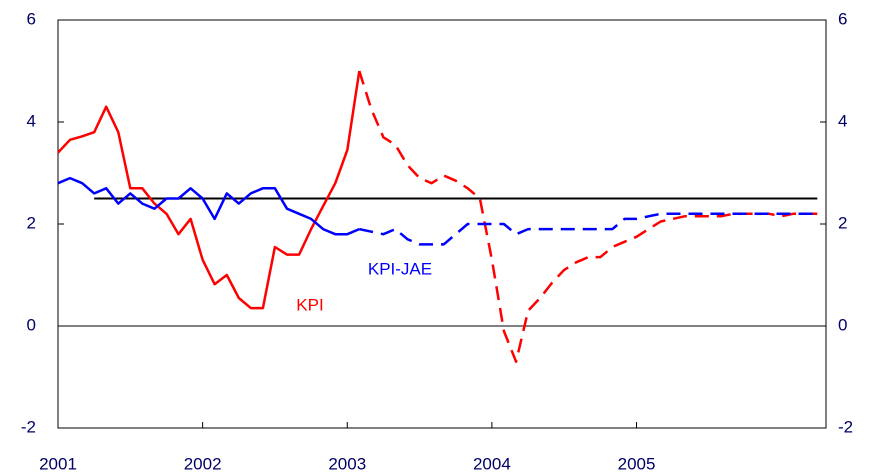 This screenshot has height=474, width=869. What do you see at coordinates (309, 304) in the screenshot?
I see `series-label: KPI` at bounding box center [309, 304].